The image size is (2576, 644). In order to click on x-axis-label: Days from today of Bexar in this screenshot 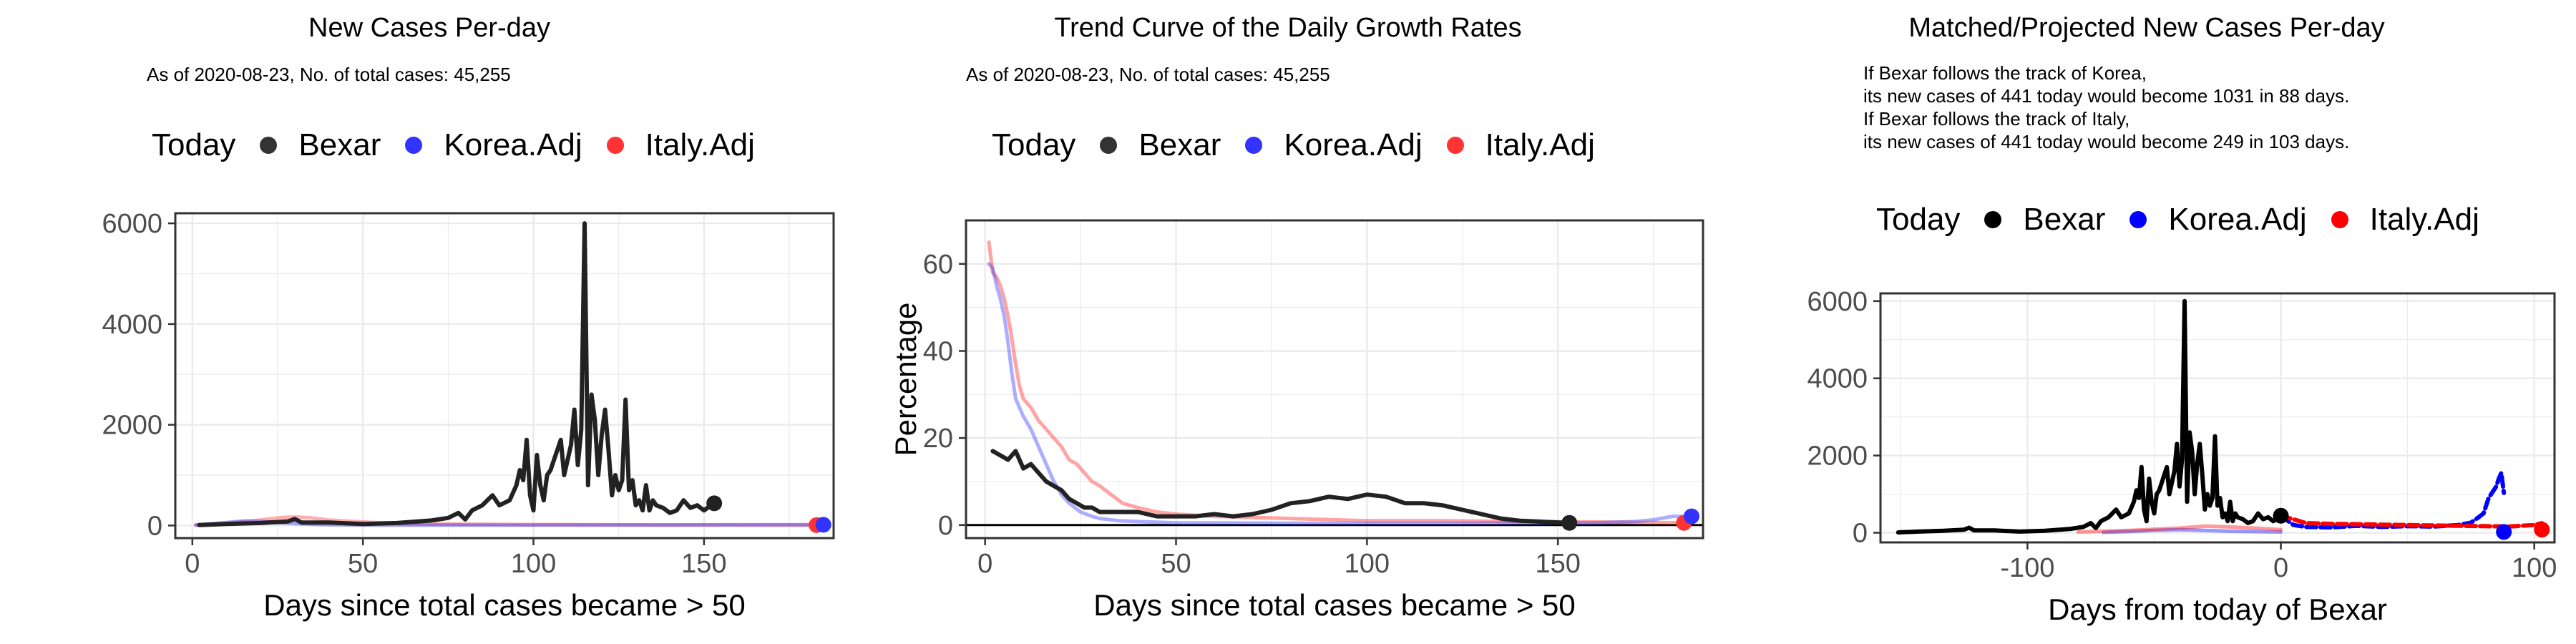, I will do `click(2217, 609)`.